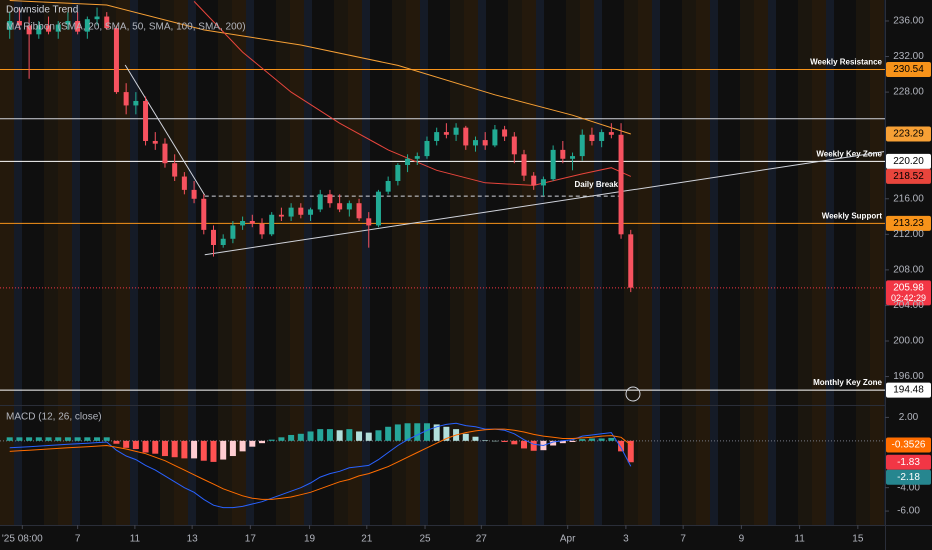 The width and height of the screenshot is (932, 550). I want to click on macd-line, so click(320, 465).